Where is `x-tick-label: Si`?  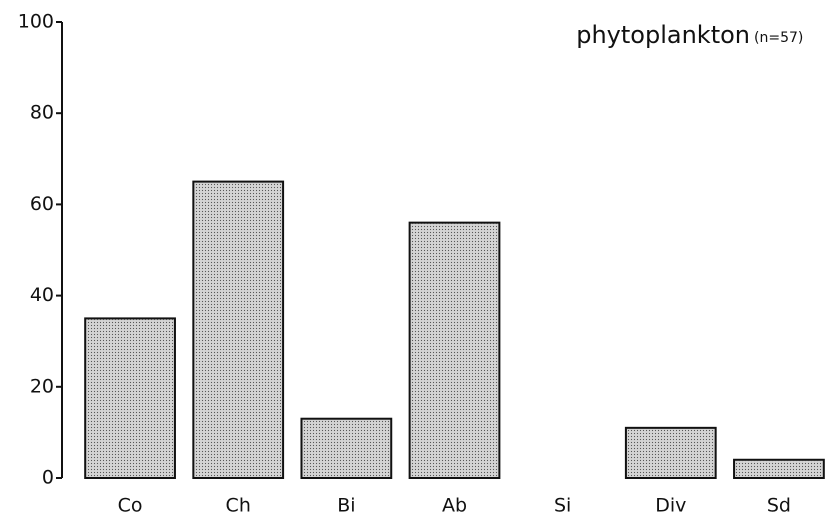
x-tick-label: Si is located at coordinates (562, 506).